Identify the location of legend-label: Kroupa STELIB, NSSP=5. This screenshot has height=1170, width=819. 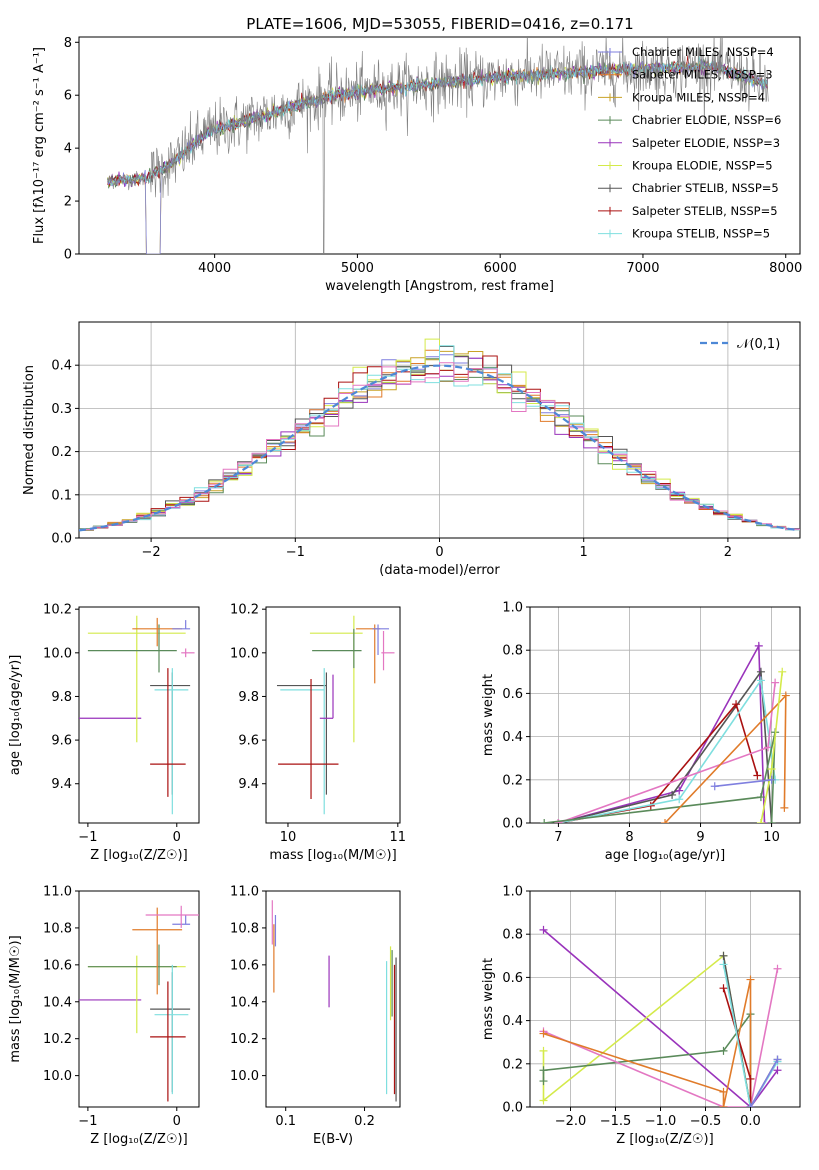
(701, 234).